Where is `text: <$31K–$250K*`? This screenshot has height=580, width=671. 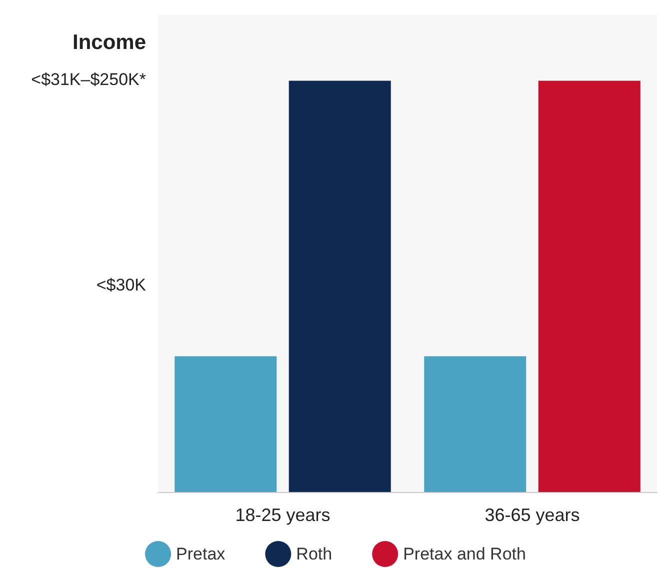 text: <$31K–$250K* is located at coordinates (88, 79).